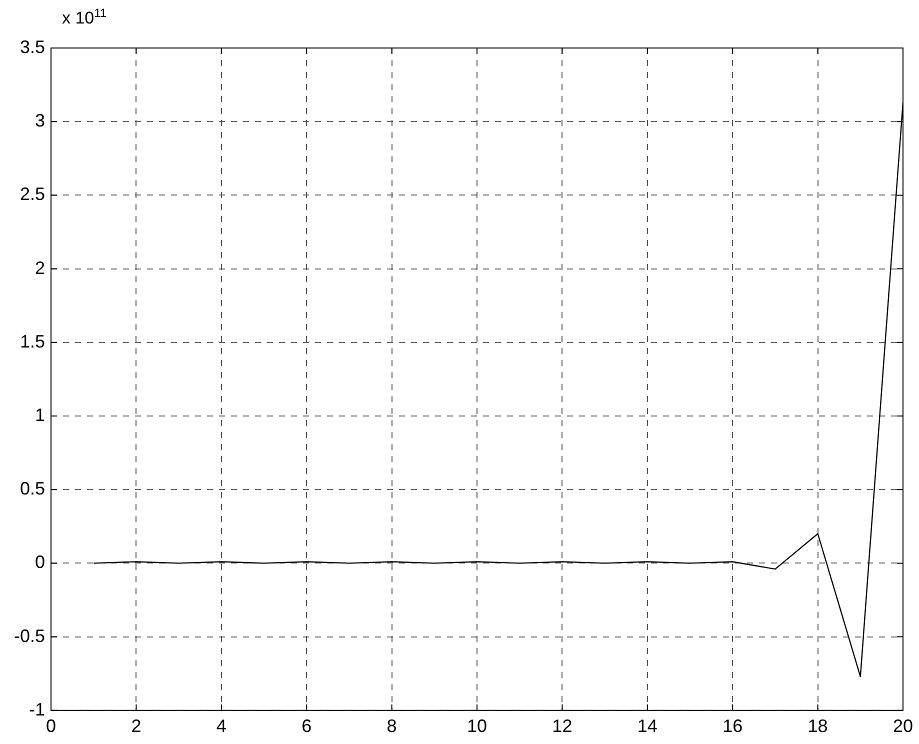 The width and height of the screenshot is (919, 744). What do you see at coordinates (647, 726) in the screenshot?
I see `x-tick-label: 14` at bounding box center [647, 726].